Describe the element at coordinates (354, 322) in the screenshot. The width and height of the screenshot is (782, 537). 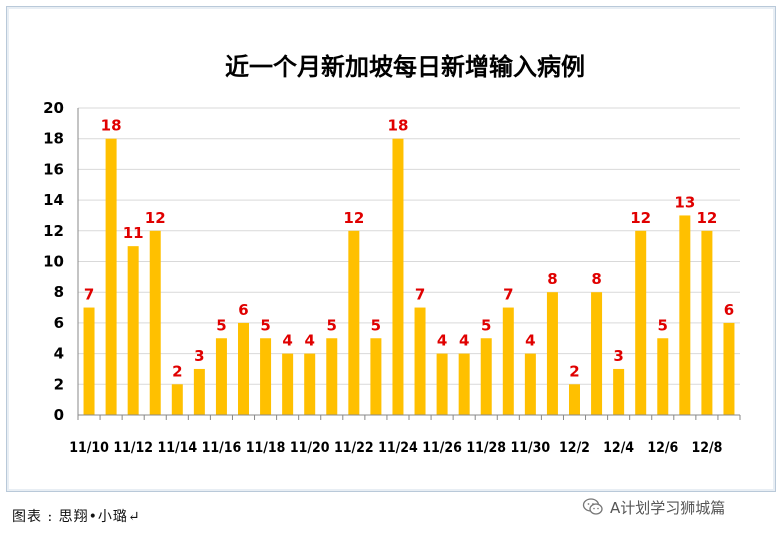
I see `bar-11/22` at that location.